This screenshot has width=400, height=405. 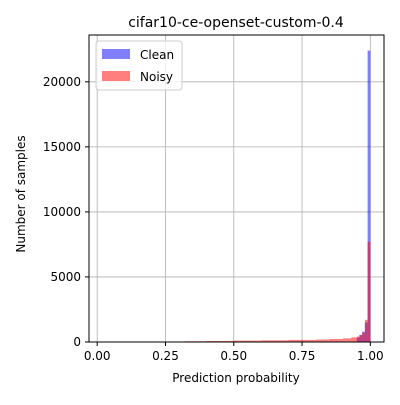 What do you see at coordinates (235, 378) in the screenshot?
I see `x-axis-label: Prediction probability` at bounding box center [235, 378].